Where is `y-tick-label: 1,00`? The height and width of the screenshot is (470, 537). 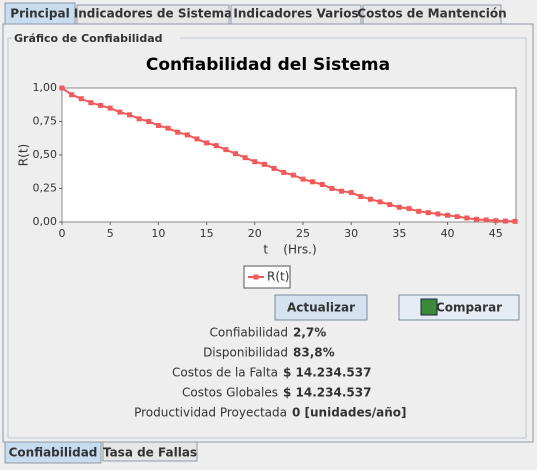
y-tick-label: 1,00 is located at coordinates (45, 87).